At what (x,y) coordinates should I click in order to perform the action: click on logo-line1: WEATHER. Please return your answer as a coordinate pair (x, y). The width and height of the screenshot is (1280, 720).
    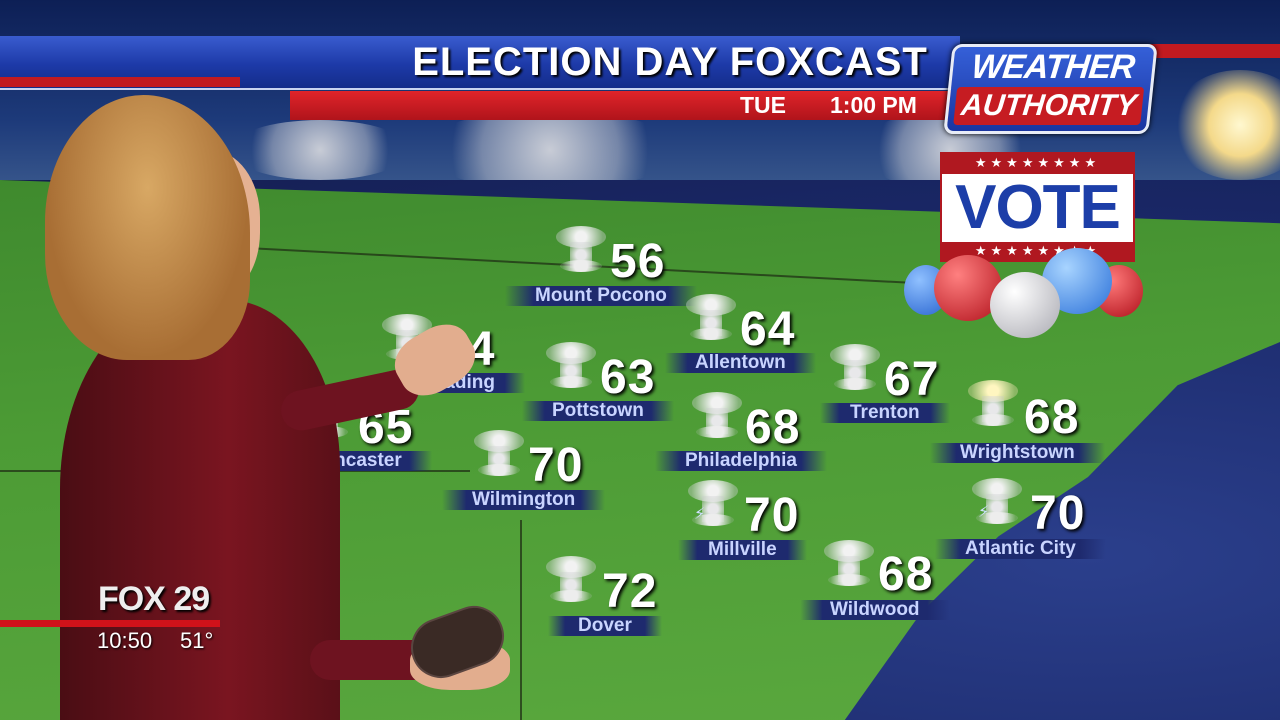
    Looking at the image, I should click on (1052, 67).